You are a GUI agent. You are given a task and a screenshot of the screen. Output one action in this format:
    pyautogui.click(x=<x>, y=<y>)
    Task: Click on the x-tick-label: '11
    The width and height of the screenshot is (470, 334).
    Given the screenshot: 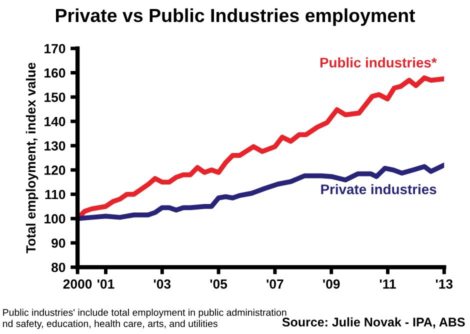 What is the action you would take?
    pyautogui.click(x=388, y=284)
    